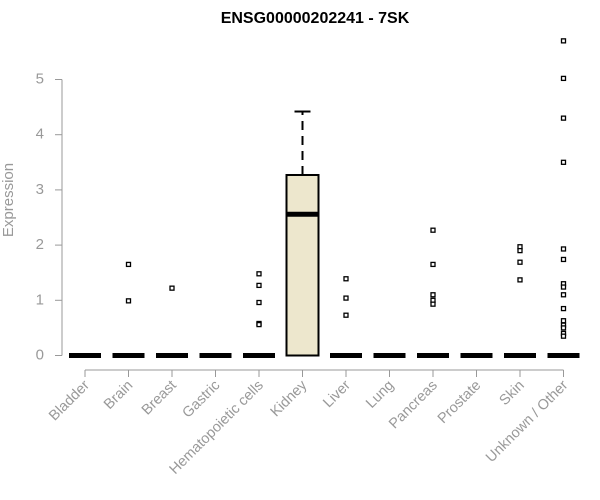 The image size is (600, 500). Describe the element at coordinates (527, 421) in the screenshot. I see `x-tick-label: Unknown / Other` at that location.